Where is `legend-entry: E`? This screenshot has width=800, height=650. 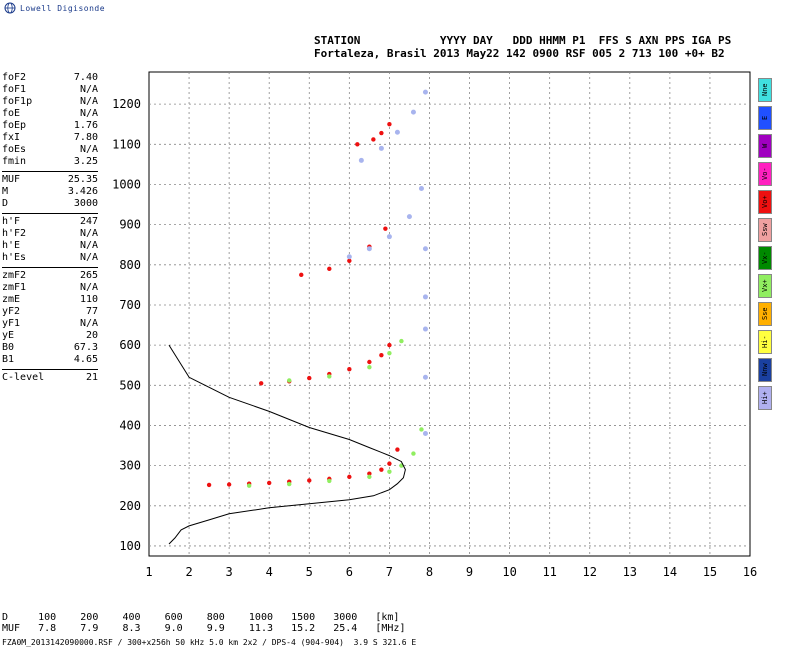 legend-entry: E is located at coordinates (765, 118).